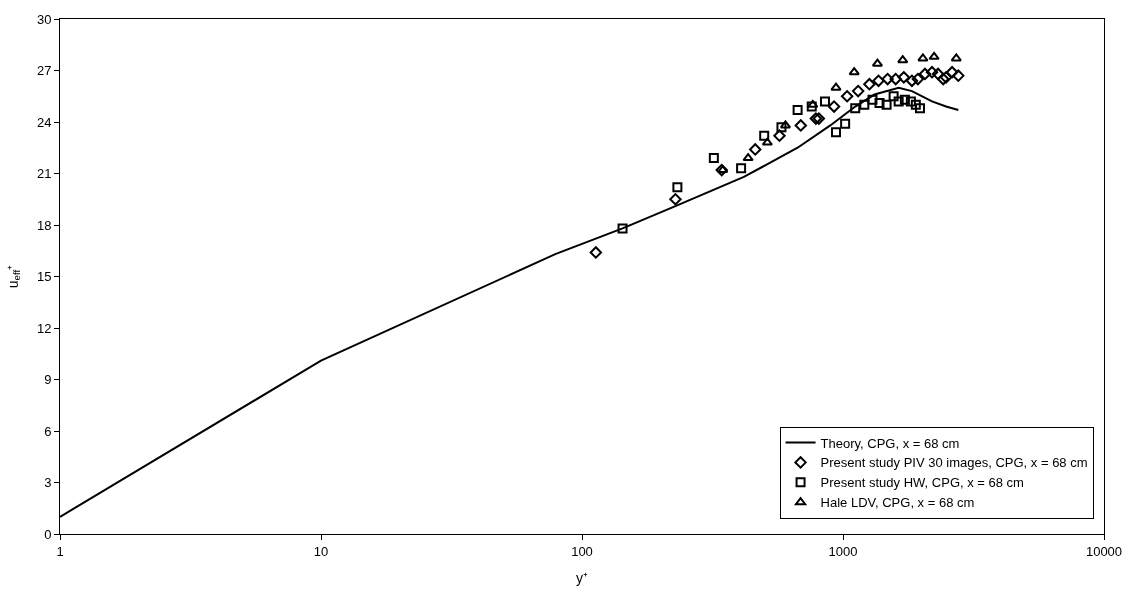 The image size is (1134, 595). Describe the element at coordinates (44, 225) in the screenshot. I see `y-tick-label: 18` at that location.